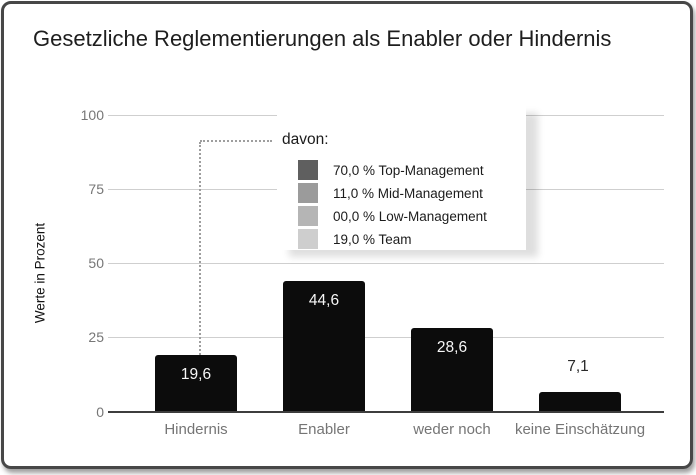 The width and height of the screenshot is (696, 475). Describe the element at coordinates (408, 170) in the screenshot. I see `legend-label-top-management: 70,0 % Top-Management` at that location.